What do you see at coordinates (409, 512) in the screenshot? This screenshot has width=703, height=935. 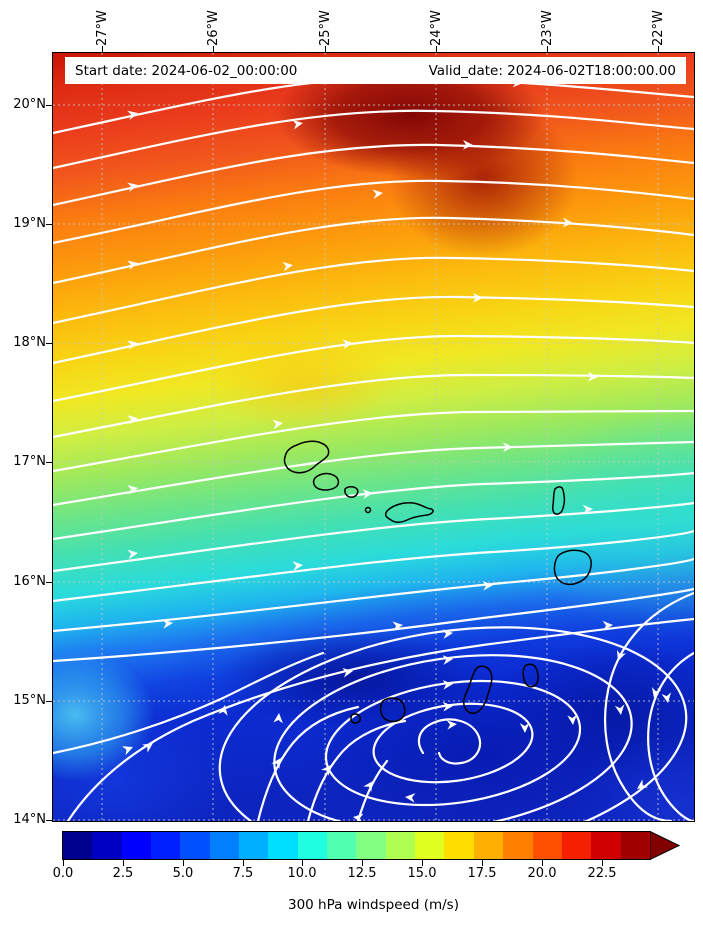 I see `island-sao-nicolau` at bounding box center [409, 512].